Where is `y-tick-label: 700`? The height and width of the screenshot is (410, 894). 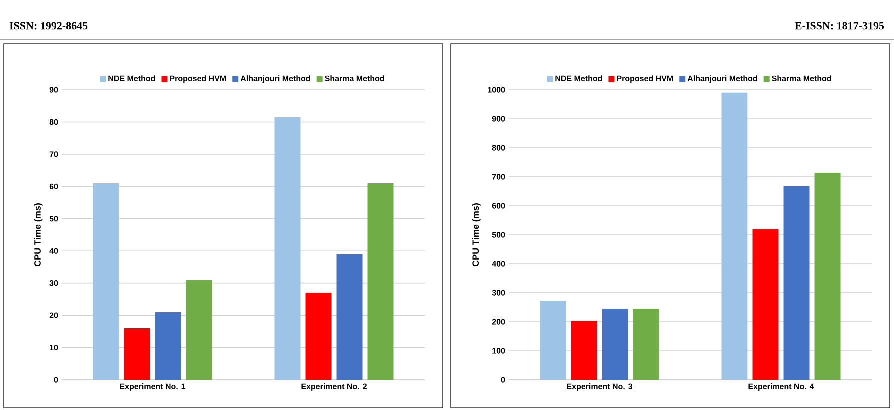
y-tick-label: 700 is located at coordinates (499, 177).